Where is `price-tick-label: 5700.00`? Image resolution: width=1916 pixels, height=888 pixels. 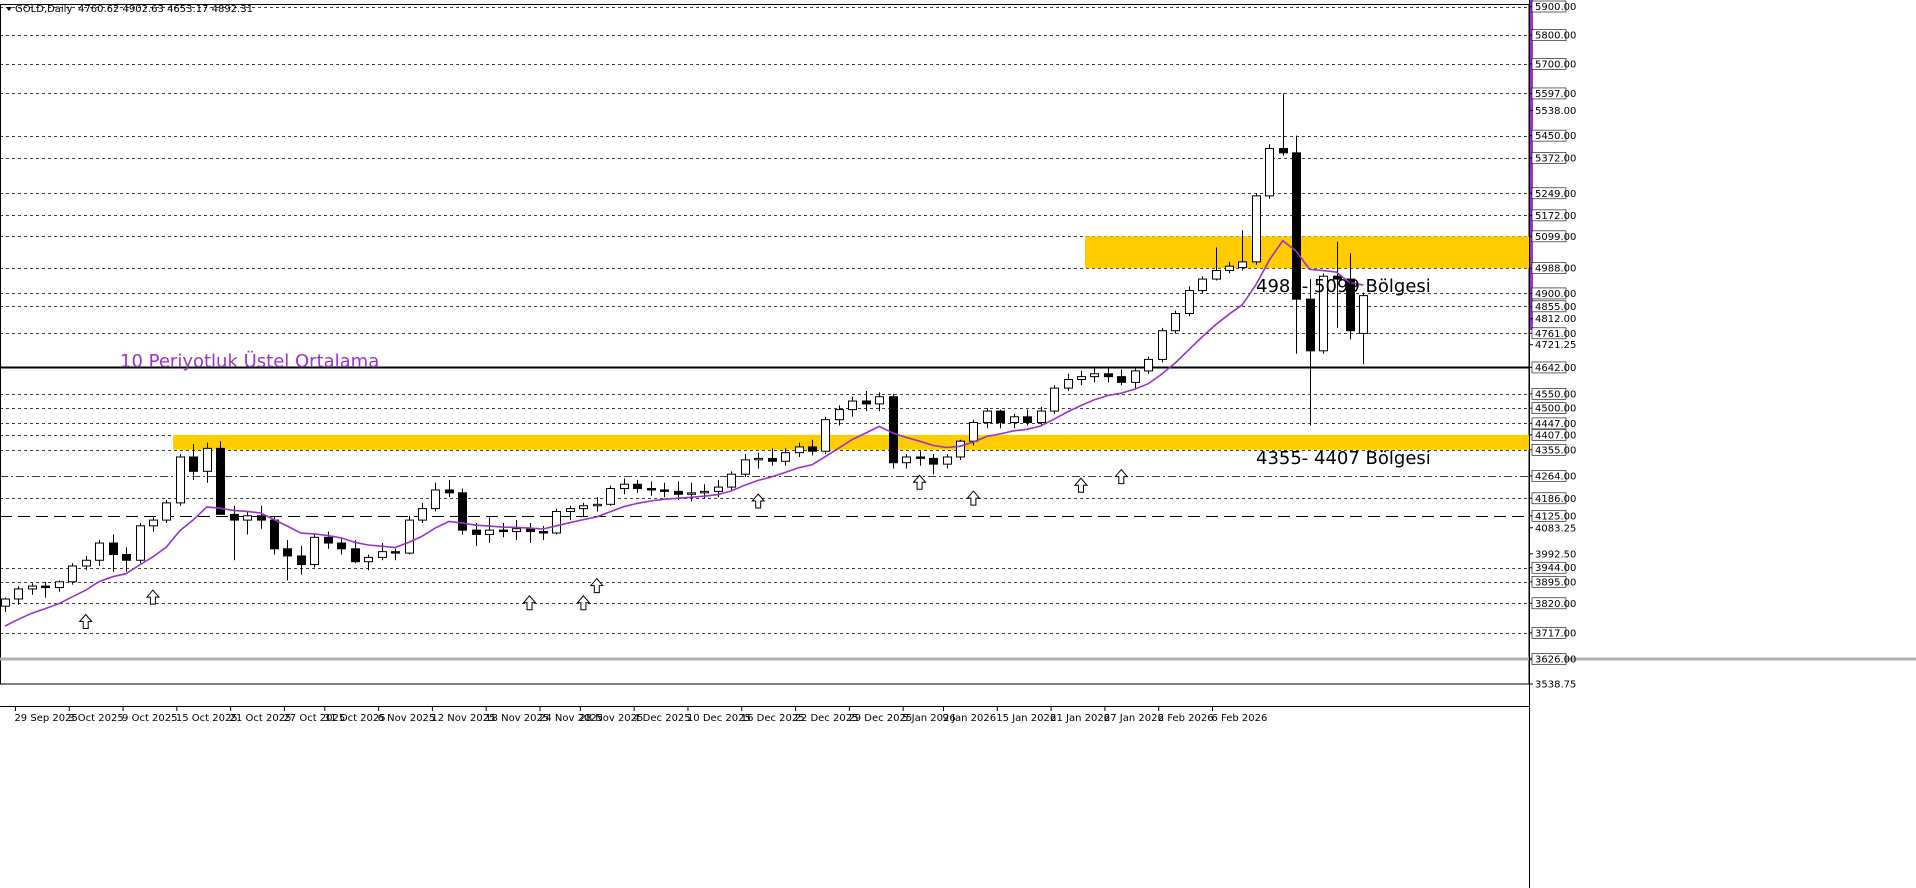
price-tick-label: 5700.00 is located at coordinates (1555, 64).